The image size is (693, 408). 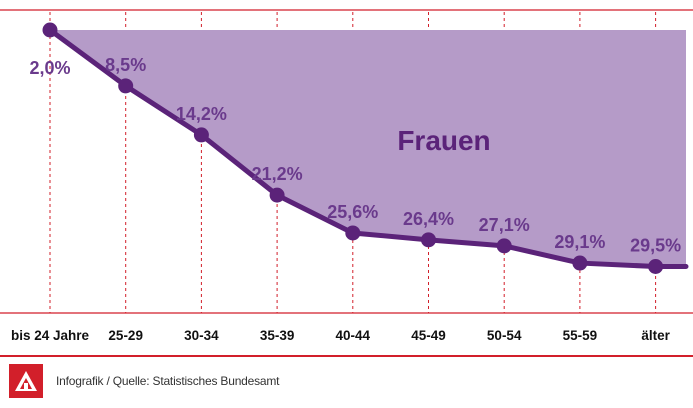 I want to click on value-label: 8,5%, so click(x=125, y=65).